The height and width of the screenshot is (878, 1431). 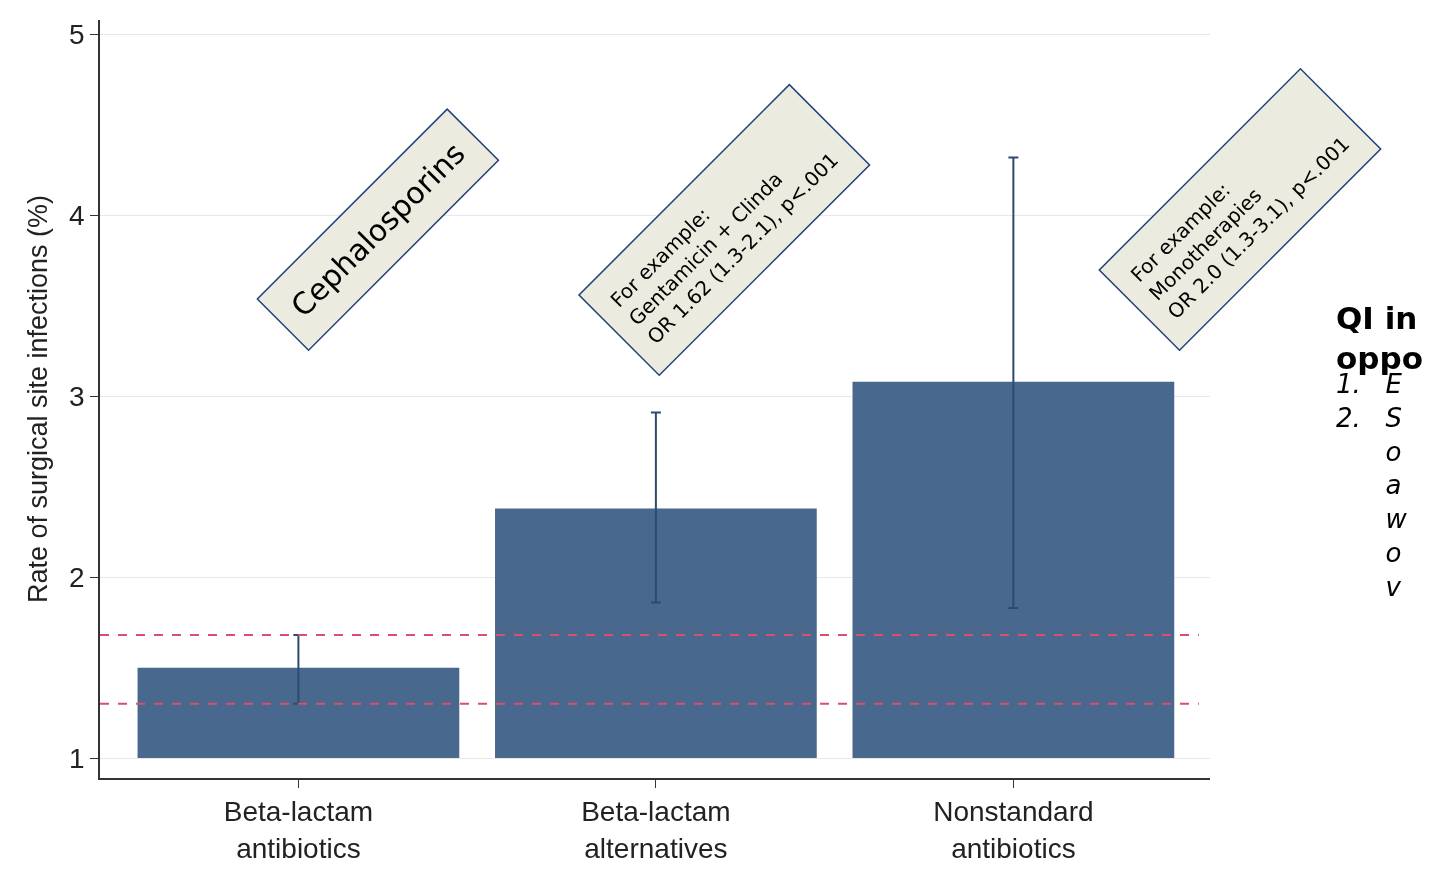 What do you see at coordinates (77, 577) in the screenshot?
I see `y-tick-label: 2` at bounding box center [77, 577].